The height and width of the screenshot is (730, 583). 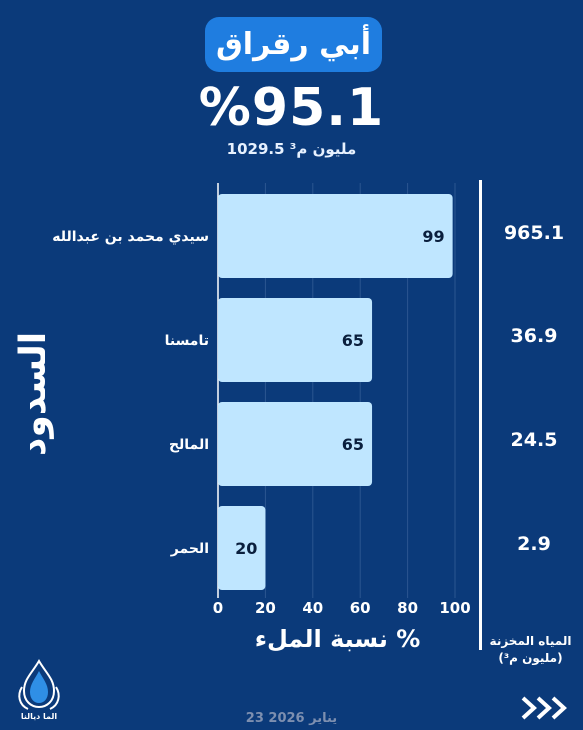 What do you see at coordinates (454, 608) in the screenshot?
I see `x-tick-label: 100` at bounding box center [454, 608].